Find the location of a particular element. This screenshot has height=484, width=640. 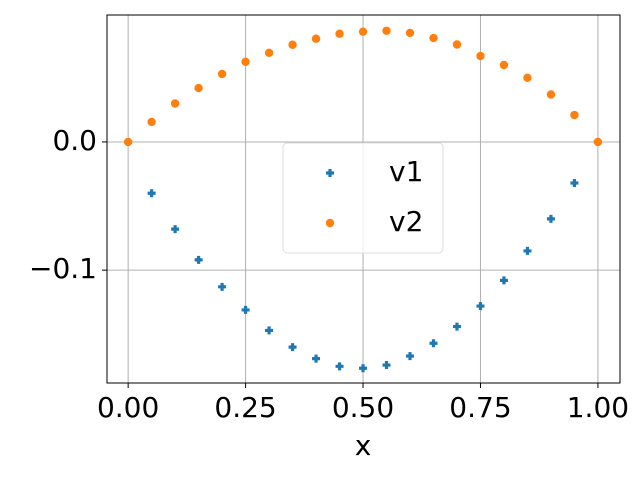

legend-label: v2 is located at coordinates (406, 221).